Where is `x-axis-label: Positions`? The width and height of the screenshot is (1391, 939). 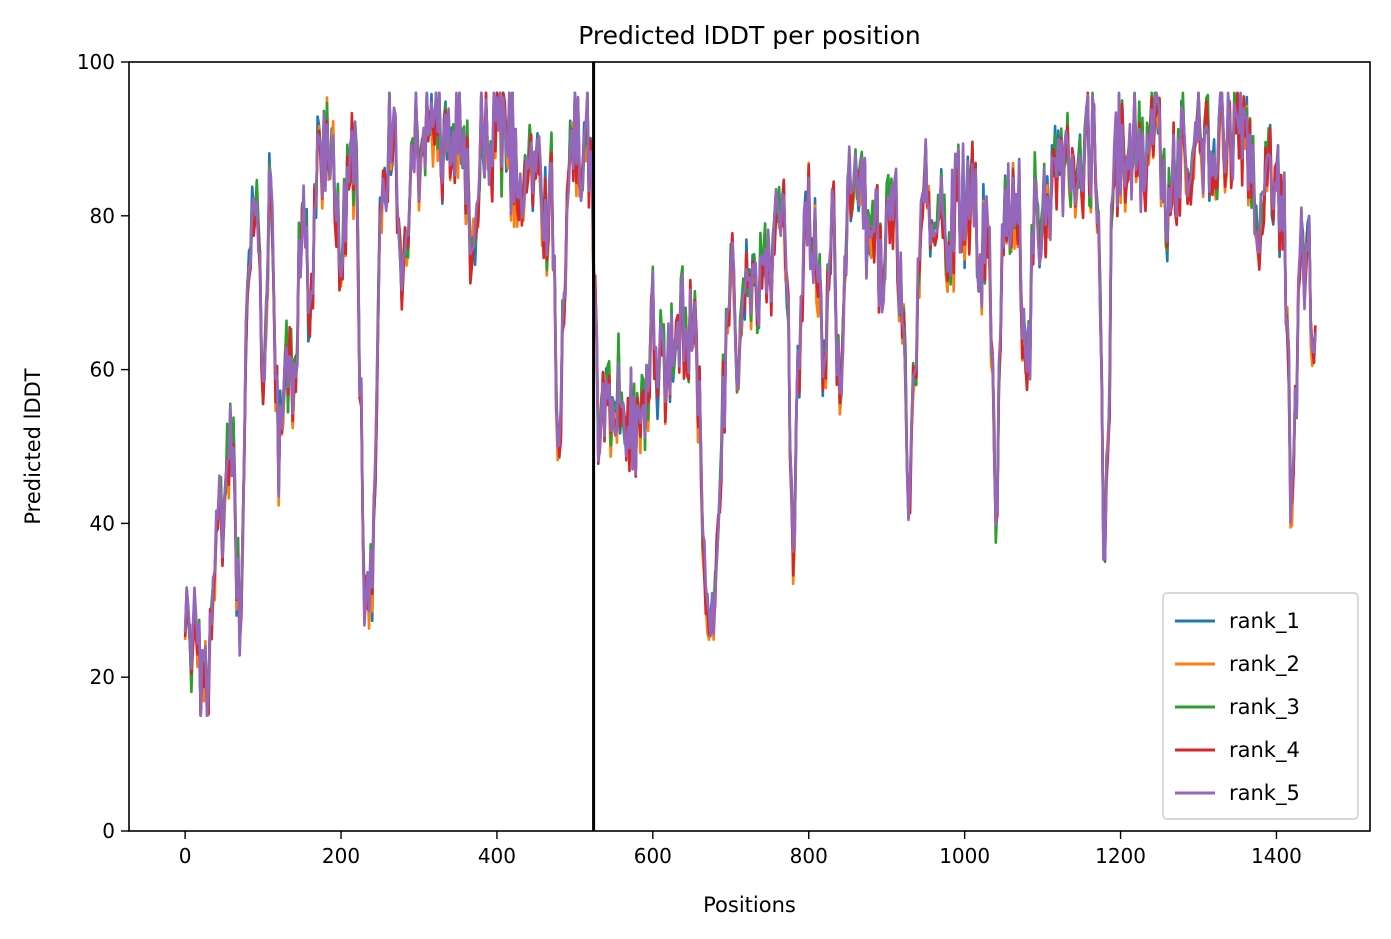 x-axis-label: Positions is located at coordinates (749, 905).